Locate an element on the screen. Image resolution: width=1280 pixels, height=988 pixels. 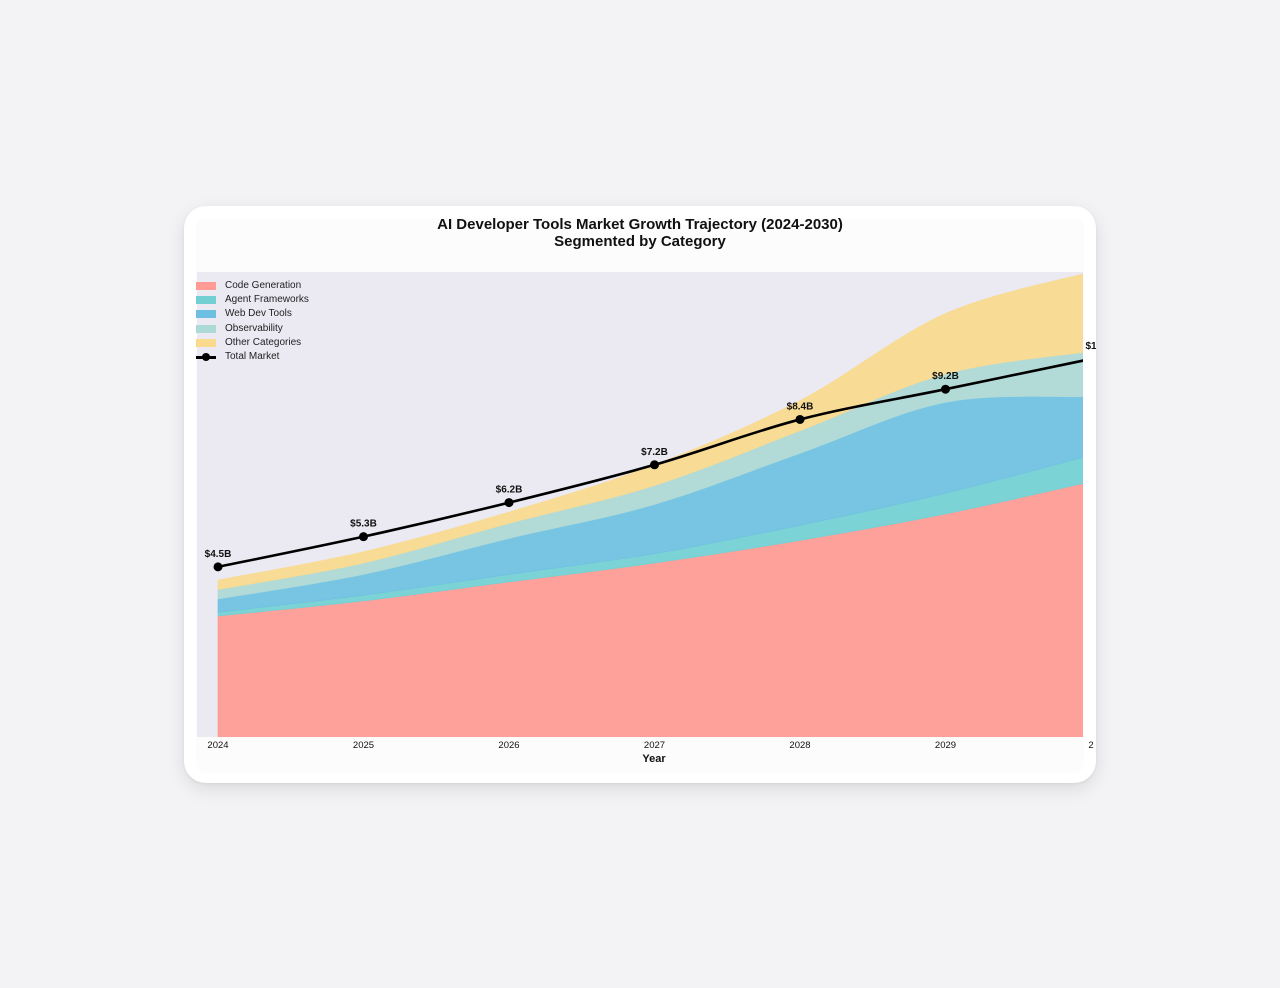
x-tick-label-2029: 2029 is located at coordinates (945, 745).